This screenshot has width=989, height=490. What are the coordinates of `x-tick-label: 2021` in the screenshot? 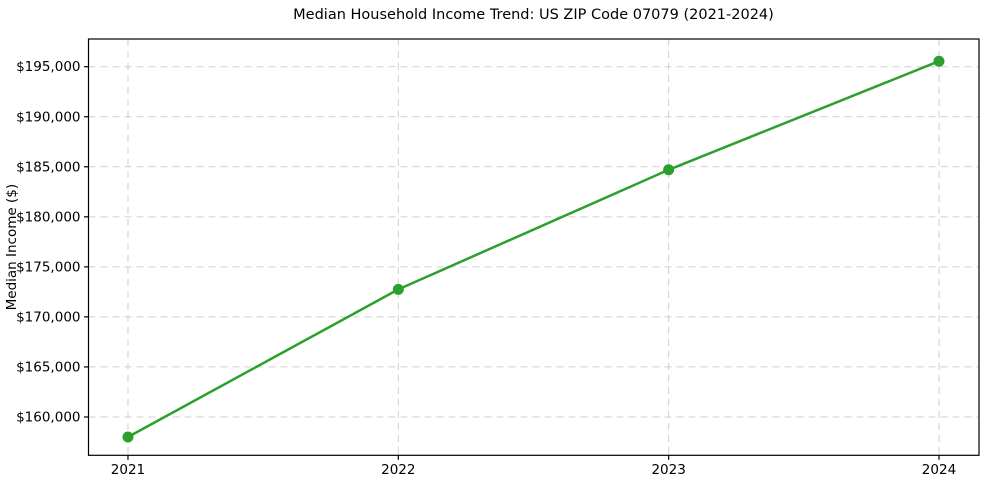 It's located at (128, 470).